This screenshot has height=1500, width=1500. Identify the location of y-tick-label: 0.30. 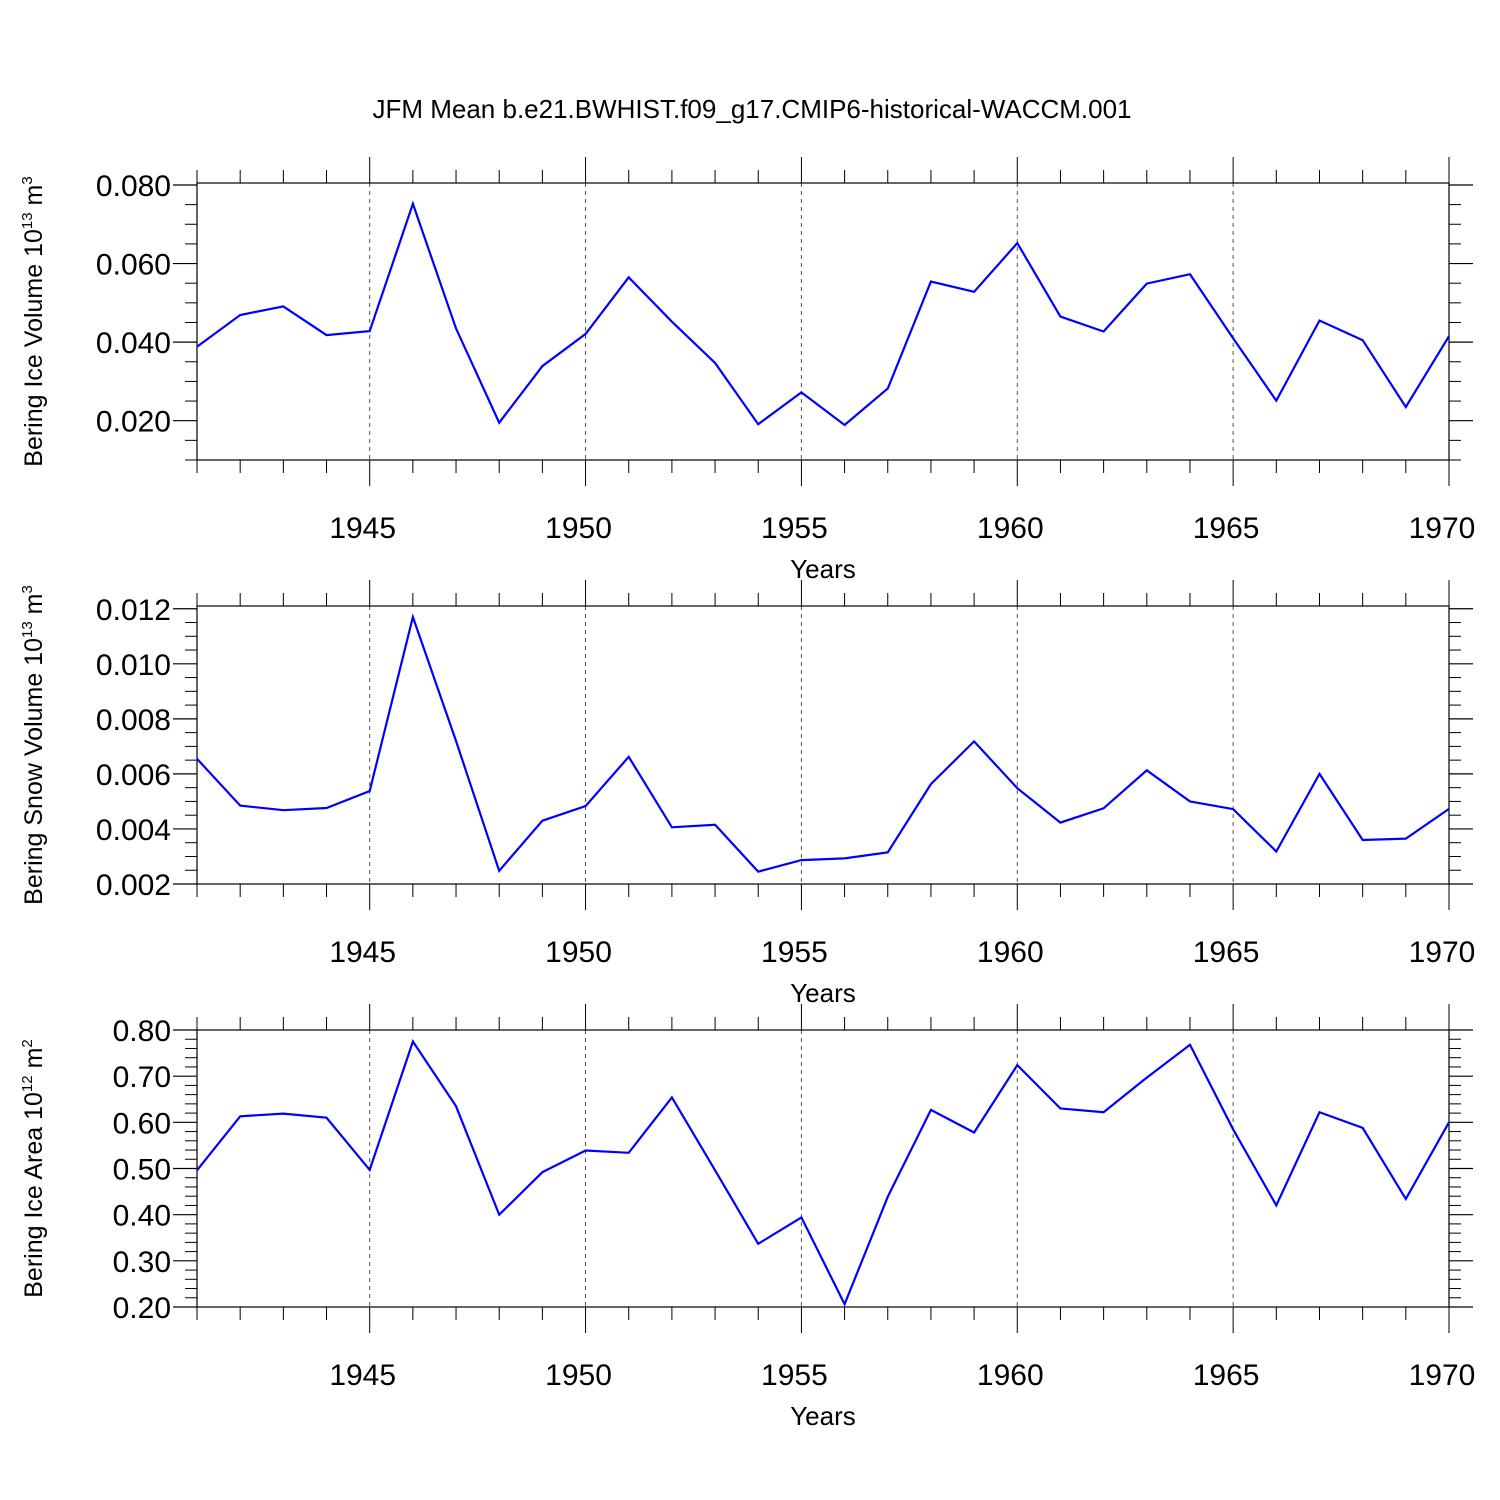
(142, 1262).